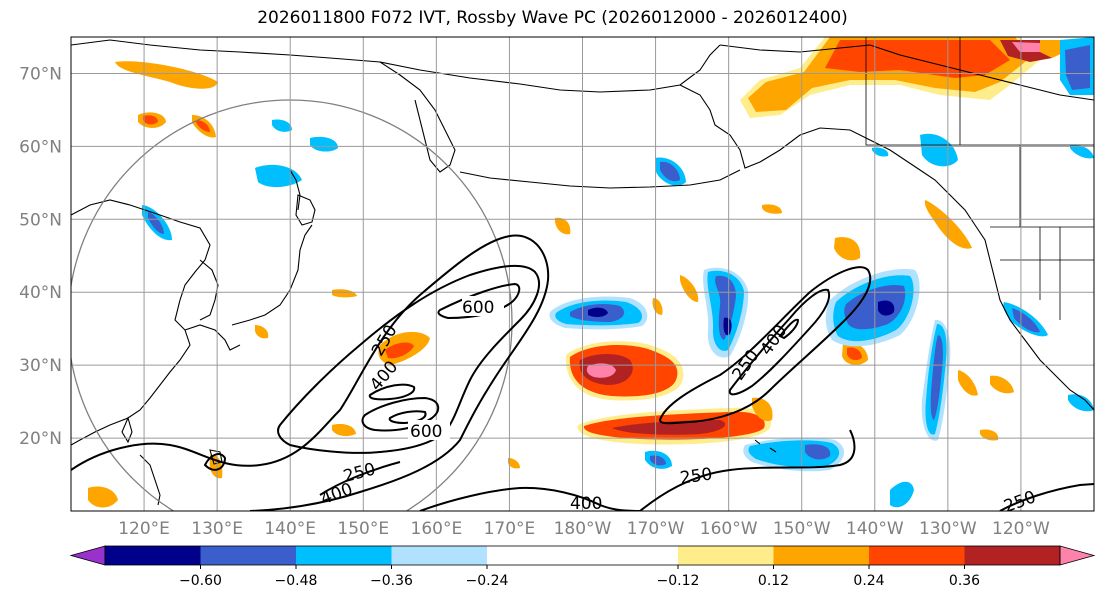 The image size is (1105, 604). What do you see at coordinates (802, 529) in the screenshot?
I see `lon-tick-label: 150°W` at bounding box center [802, 529].